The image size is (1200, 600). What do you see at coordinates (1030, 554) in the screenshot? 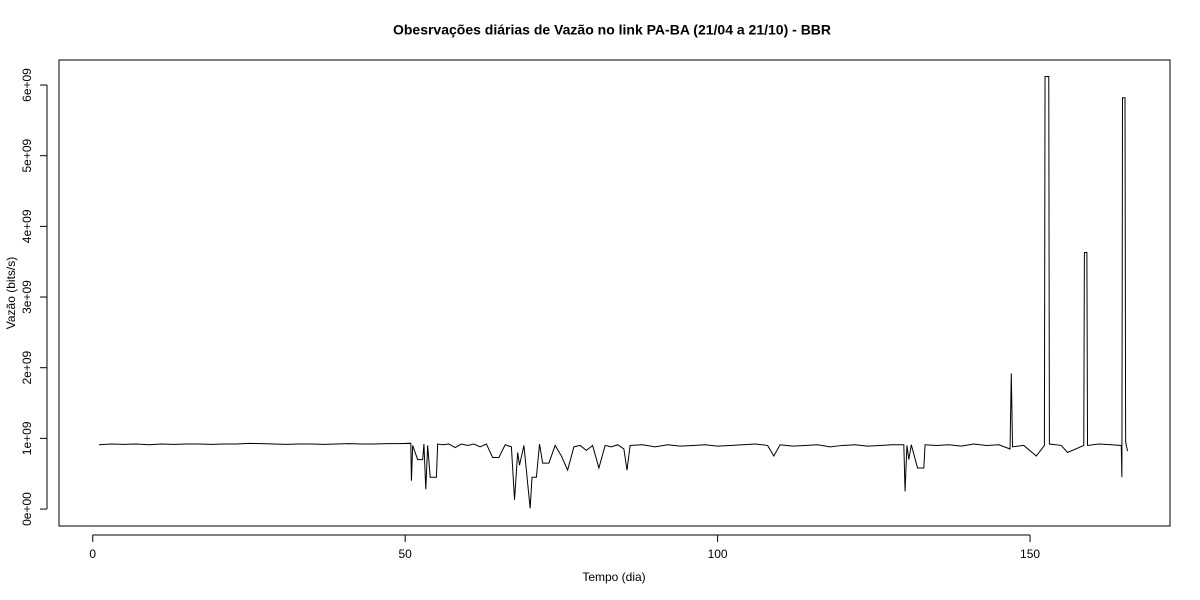
I see `x-tick-label: 150` at bounding box center [1030, 554].